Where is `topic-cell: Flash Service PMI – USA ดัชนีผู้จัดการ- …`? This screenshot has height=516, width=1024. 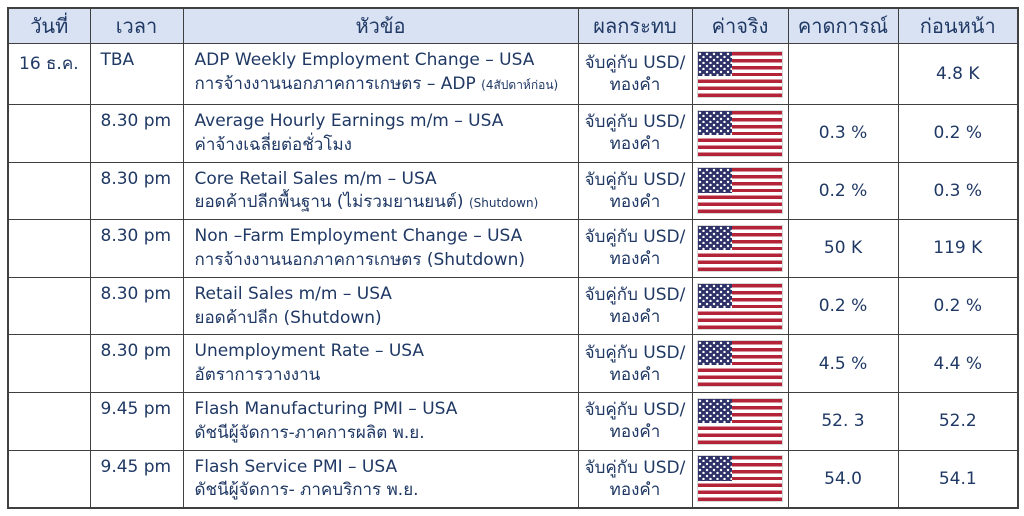
topic-cell: Flash Service PMI – USA ดัชนีผู้จัดการ- … is located at coordinates (380, 479).